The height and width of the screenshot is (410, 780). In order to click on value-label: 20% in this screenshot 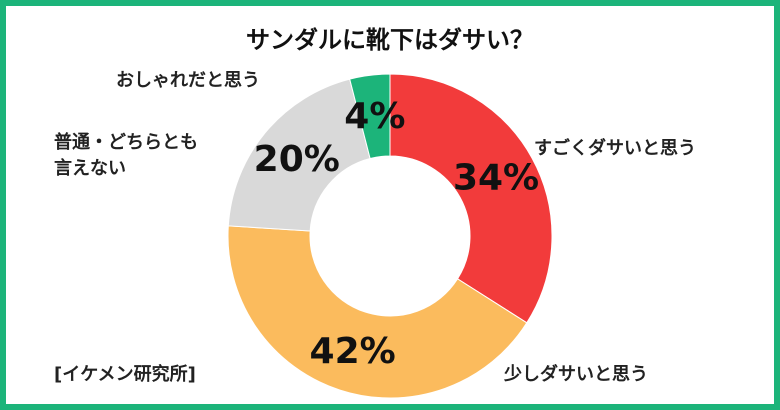, I will do `click(297, 159)`.